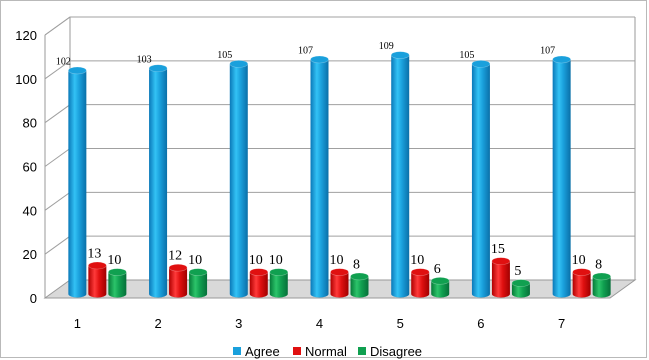  Describe the element at coordinates (77, 323) in the screenshot. I see `x-tick-label: 1` at that location.